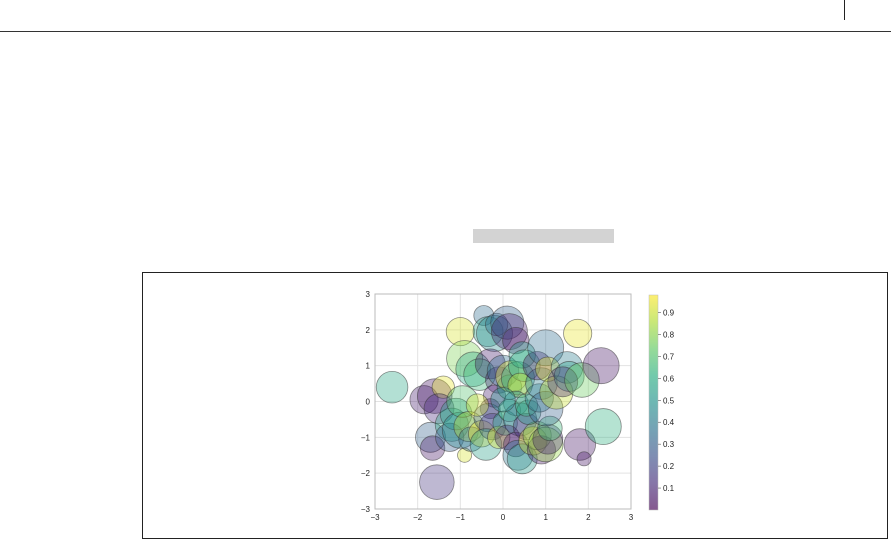 Image resolution: width=891 pixels, height=543 pixels. Describe the element at coordinates (669, 422) in the screenshot. I see `colorbar-tick-label: 0.4` at that location.